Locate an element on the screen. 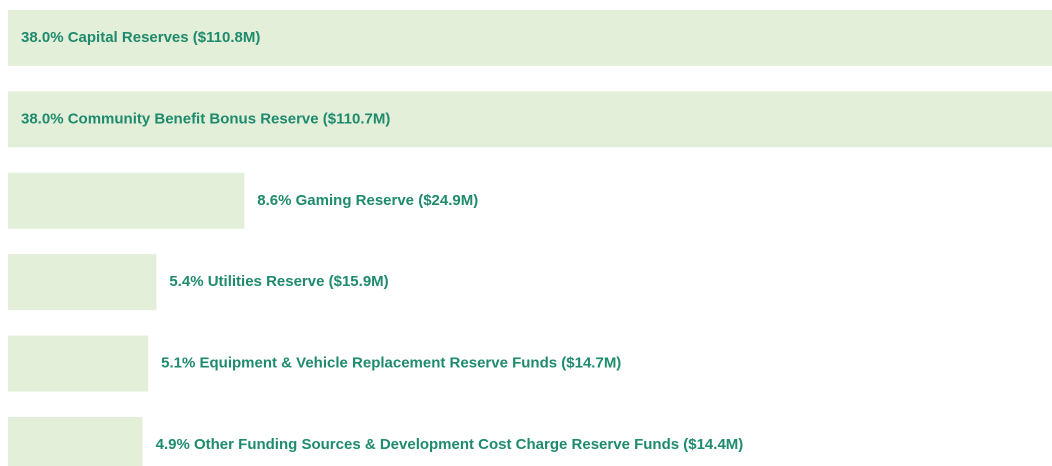 The image size is (1052, 466). amount-label: ($15.9M) is located at coordinates (359, 281).